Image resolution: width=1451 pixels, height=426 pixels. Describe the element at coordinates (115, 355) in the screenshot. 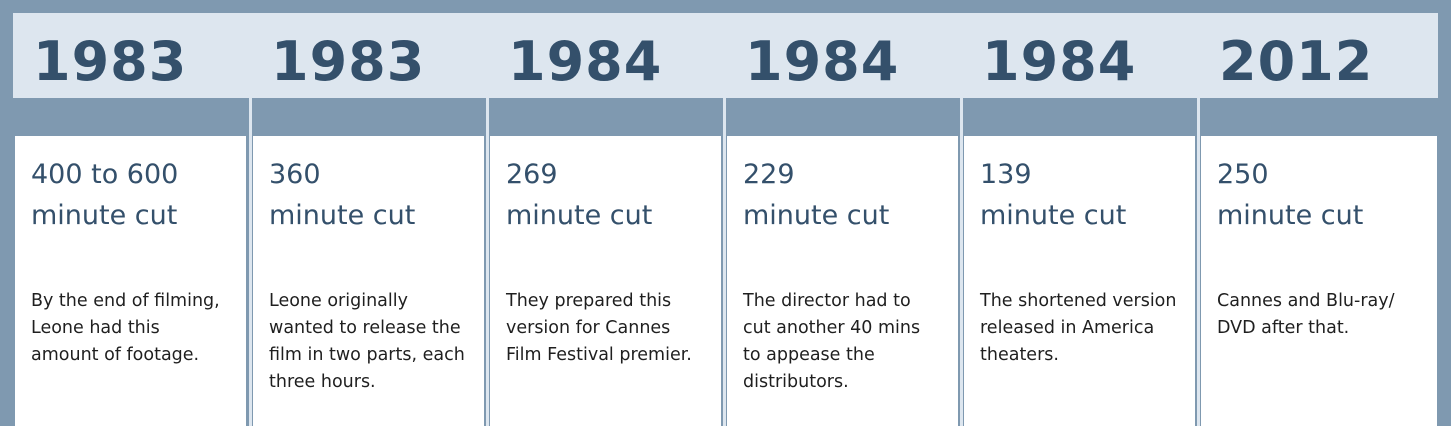

I see `description-line: amount of footage.` at that location.